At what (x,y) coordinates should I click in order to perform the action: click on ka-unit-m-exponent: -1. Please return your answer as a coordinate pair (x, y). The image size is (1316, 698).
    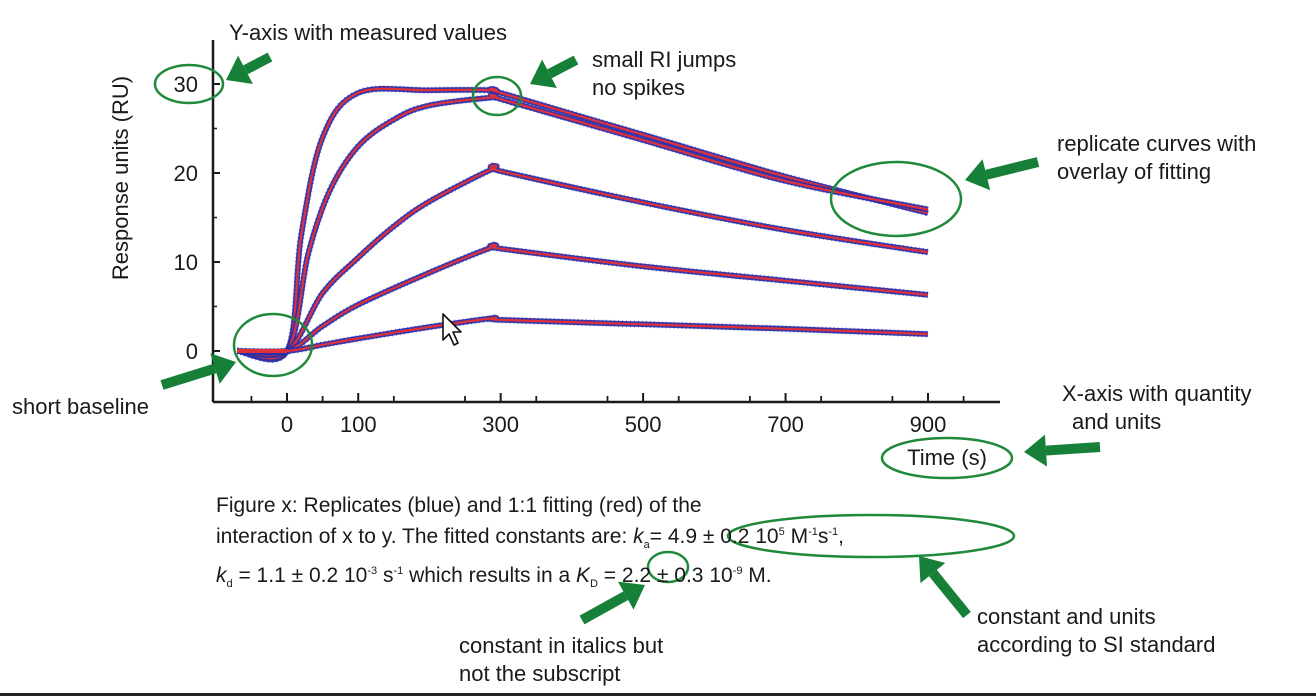
    Looking at the image, I should click on (813, 532).